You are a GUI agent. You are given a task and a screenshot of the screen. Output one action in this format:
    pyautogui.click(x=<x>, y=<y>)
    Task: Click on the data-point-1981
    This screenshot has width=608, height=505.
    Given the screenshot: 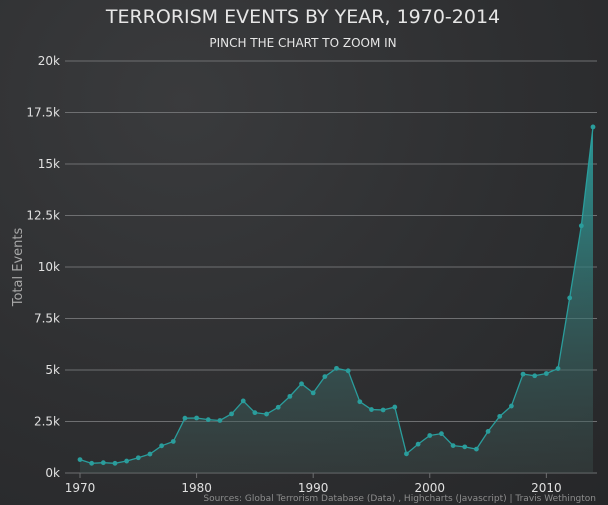 What is the action you would take?
    pyautogui.click(x=208, y=420)
    